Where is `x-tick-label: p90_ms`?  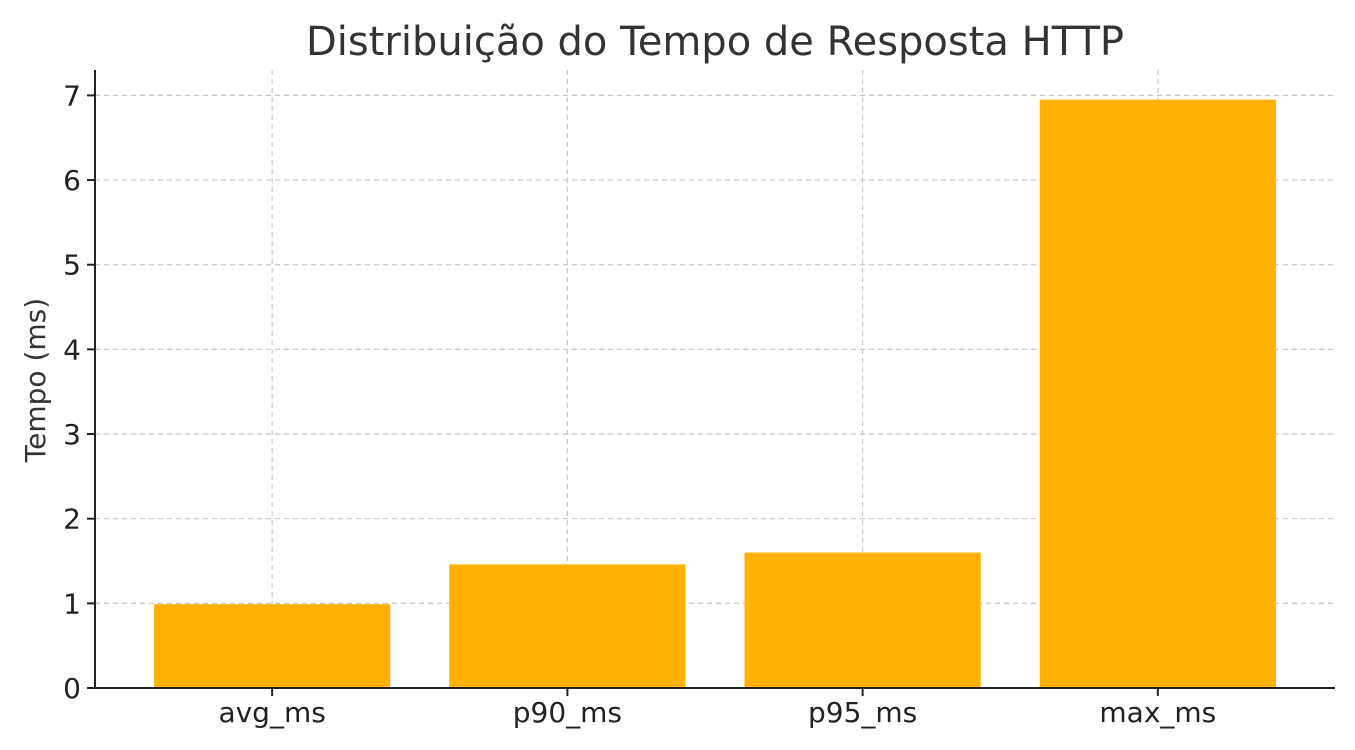 x-tick-label: p90_ms is located at coordinates (567, 712).